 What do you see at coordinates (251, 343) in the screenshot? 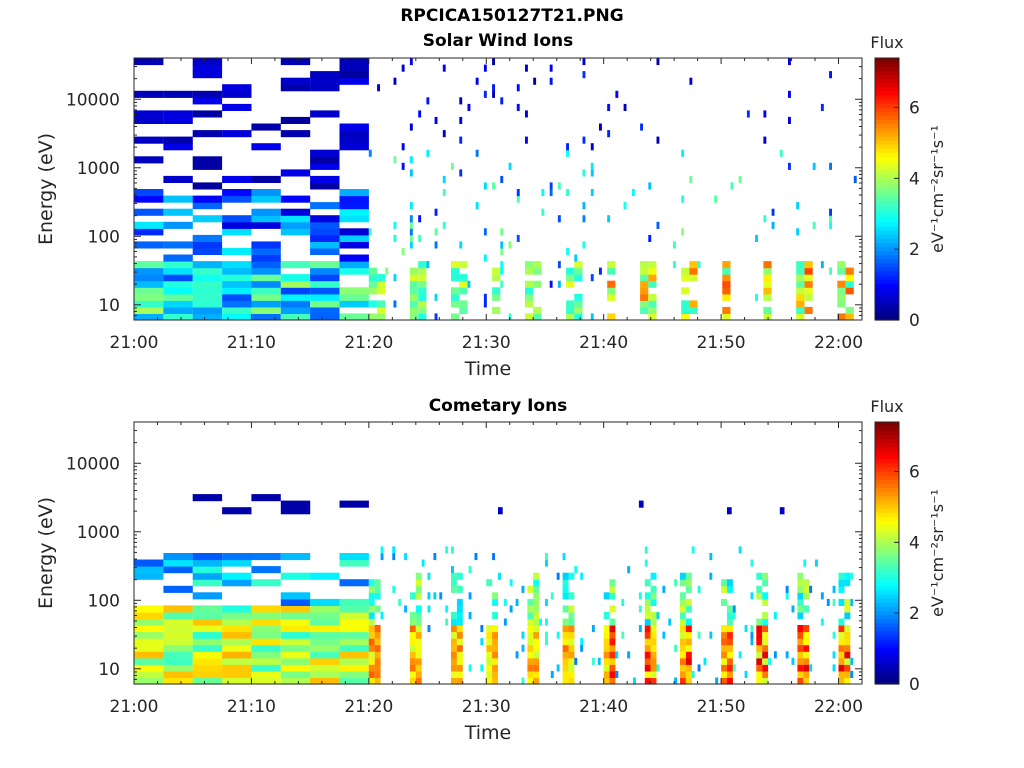
I see `x-tick-label: 21:10` at bounding box center [251, 343].